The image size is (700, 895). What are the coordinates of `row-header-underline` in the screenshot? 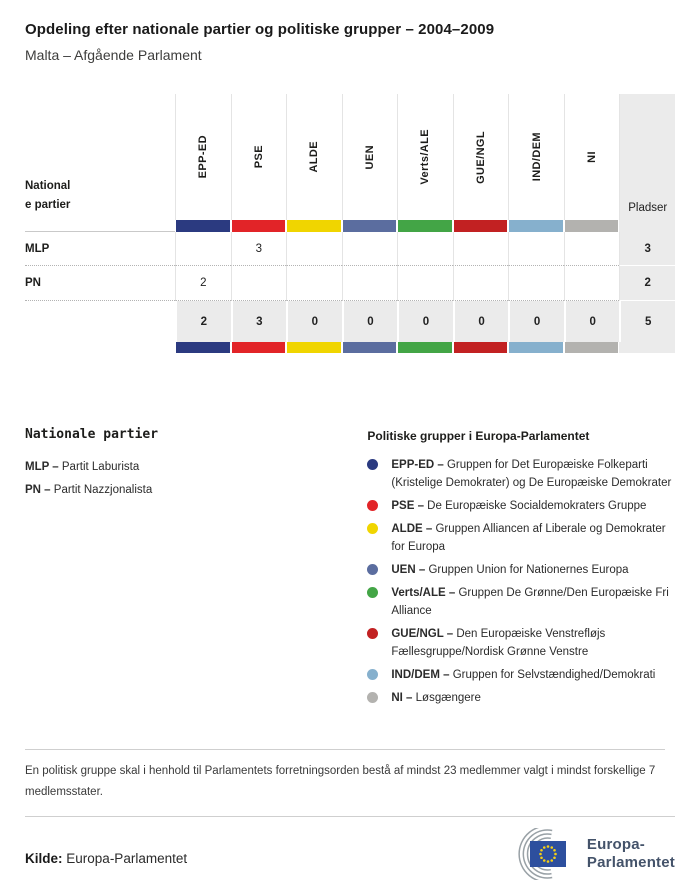 It's located at (100, 226).